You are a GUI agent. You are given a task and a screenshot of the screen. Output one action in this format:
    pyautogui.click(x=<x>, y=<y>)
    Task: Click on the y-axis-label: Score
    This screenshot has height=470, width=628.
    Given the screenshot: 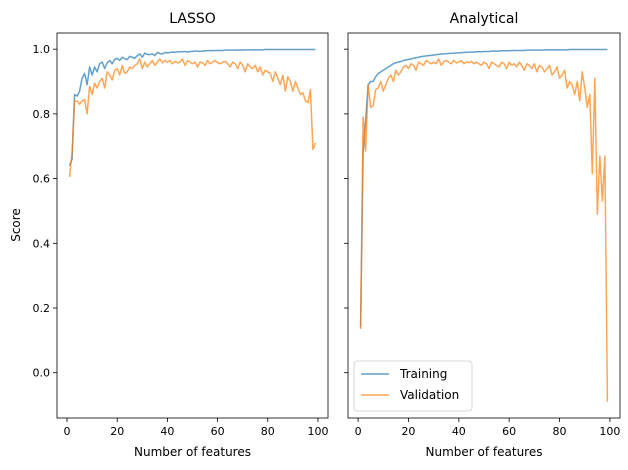 What is the action you would take?
    pyautogui.click(x=16, y=225)
    